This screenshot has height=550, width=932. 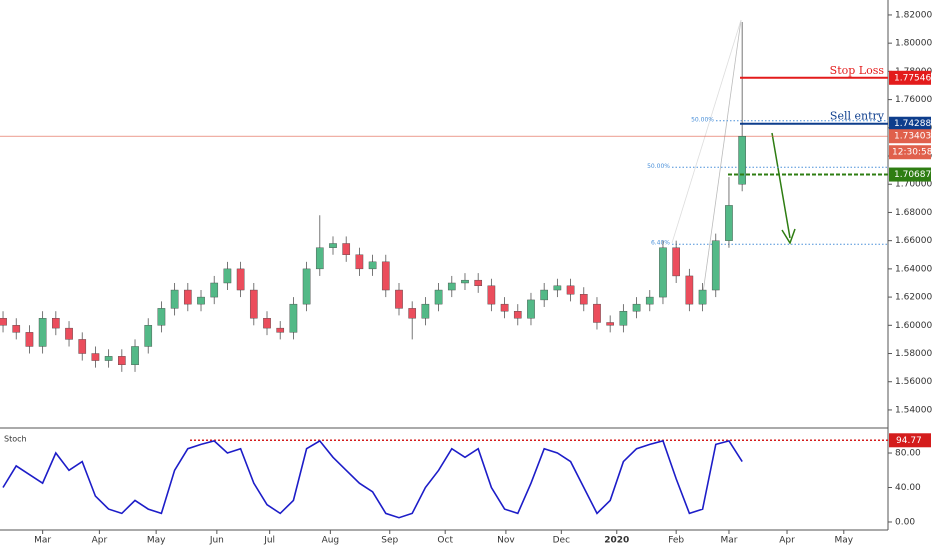 What do you see at coordinates (913, 410) in the screenshot?
I see `y-tick-label: 1.54000` at bounding box center [913, 410].